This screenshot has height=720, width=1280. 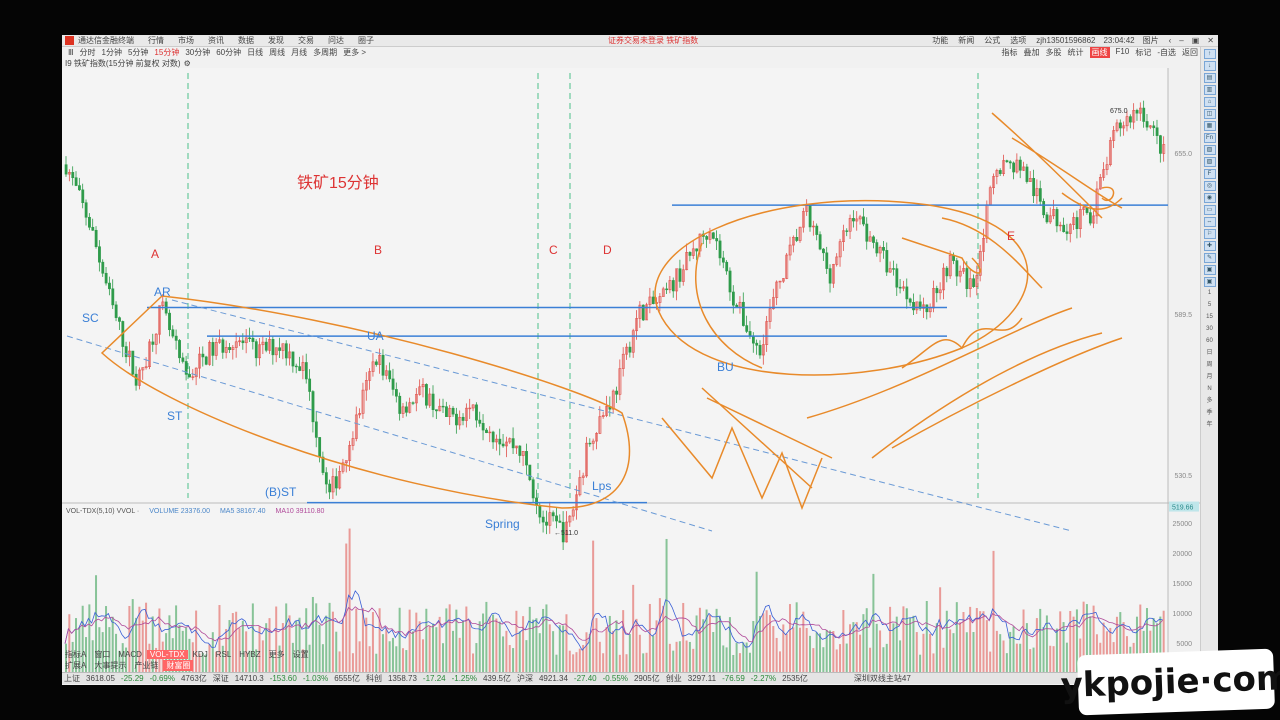 What do you see at coordinates (1209, 186) in the screenshot?
I see `sidebar-tool-icon: ◎` at bounding box center [1209, 186].